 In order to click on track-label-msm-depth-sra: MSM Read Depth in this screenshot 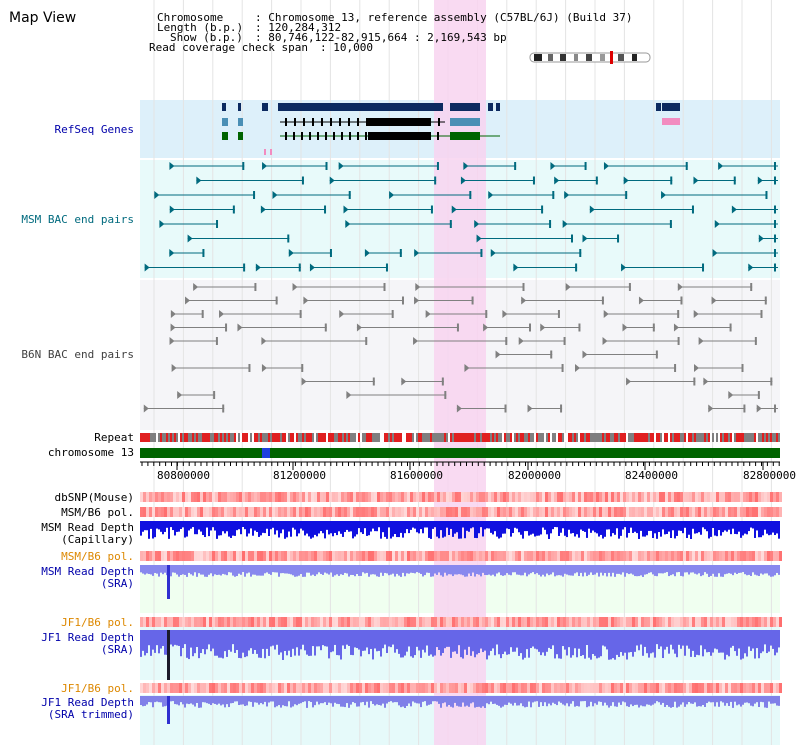, I will do `click(87, 571)`.